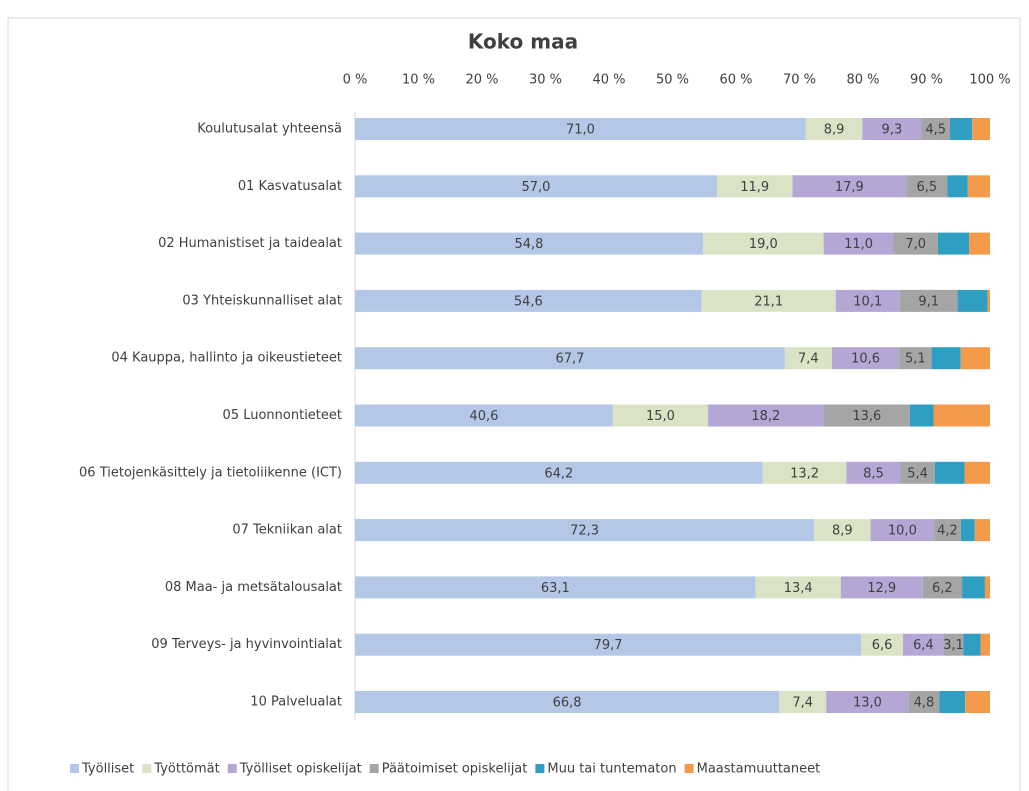  I want to click on category-label: 07 Tekniikan alat, so click(287, 530).